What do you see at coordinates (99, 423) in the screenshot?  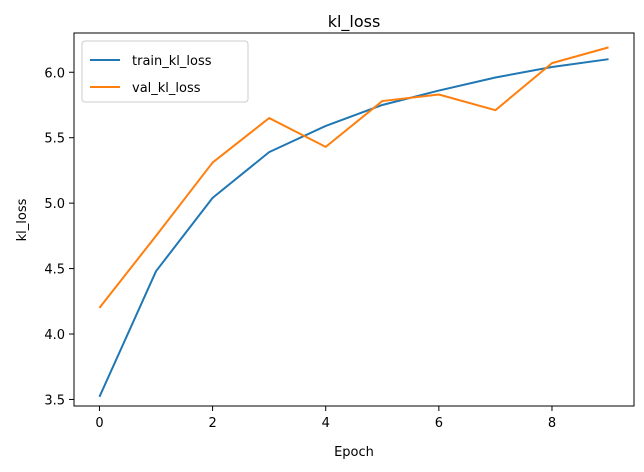 I see `x-tick-label: 0` at bounding box center [99, 423].